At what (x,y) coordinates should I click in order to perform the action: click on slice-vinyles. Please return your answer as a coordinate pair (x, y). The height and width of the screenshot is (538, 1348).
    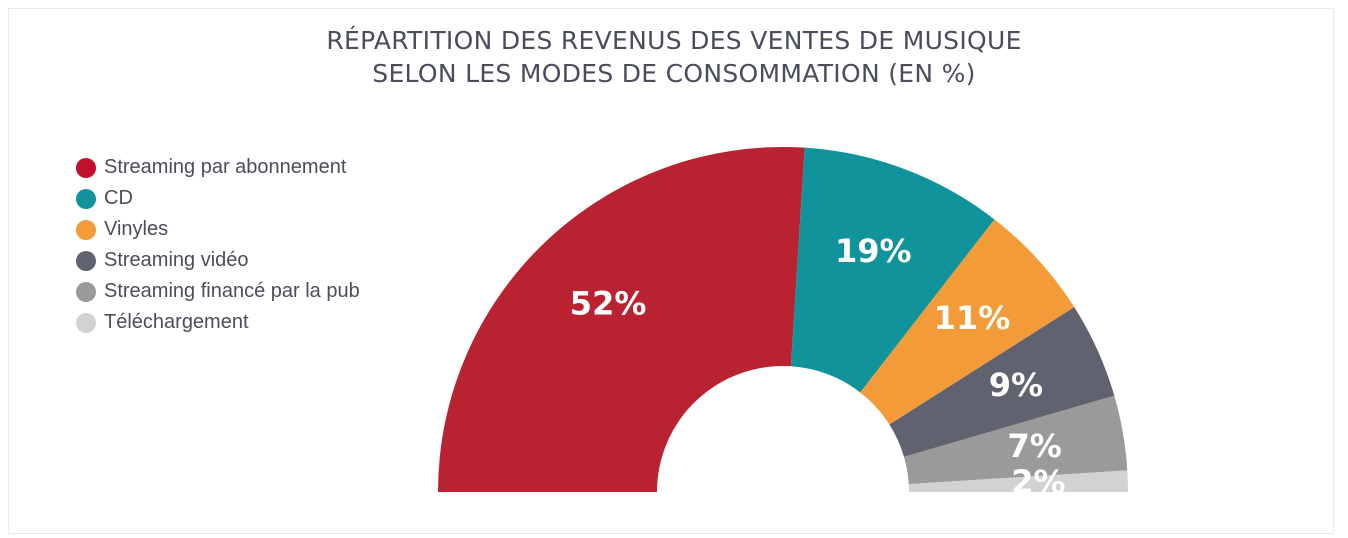
    Looking at the image, I should click on (967, 322).